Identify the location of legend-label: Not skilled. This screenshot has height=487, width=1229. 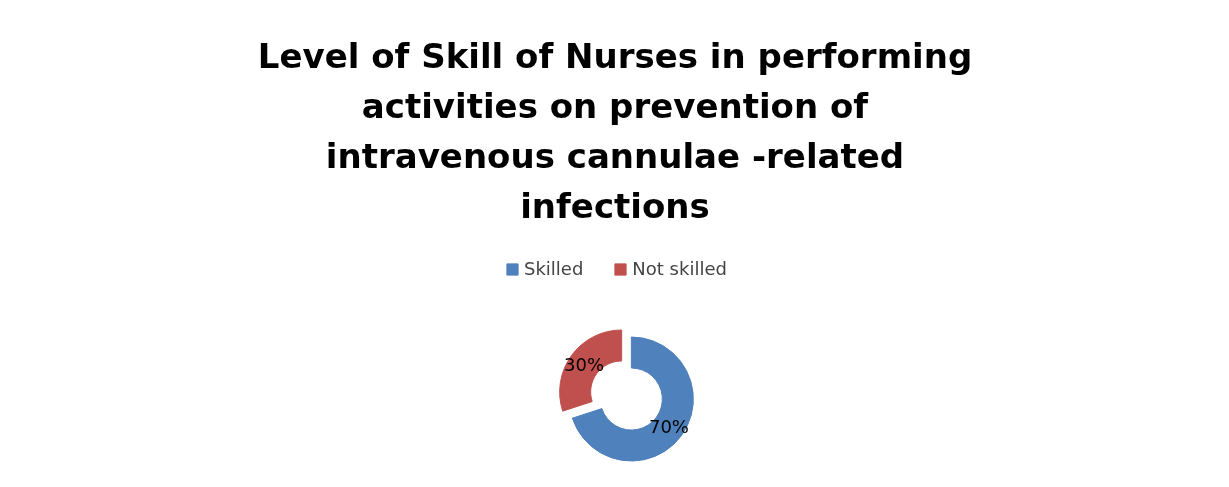
(679, 268).